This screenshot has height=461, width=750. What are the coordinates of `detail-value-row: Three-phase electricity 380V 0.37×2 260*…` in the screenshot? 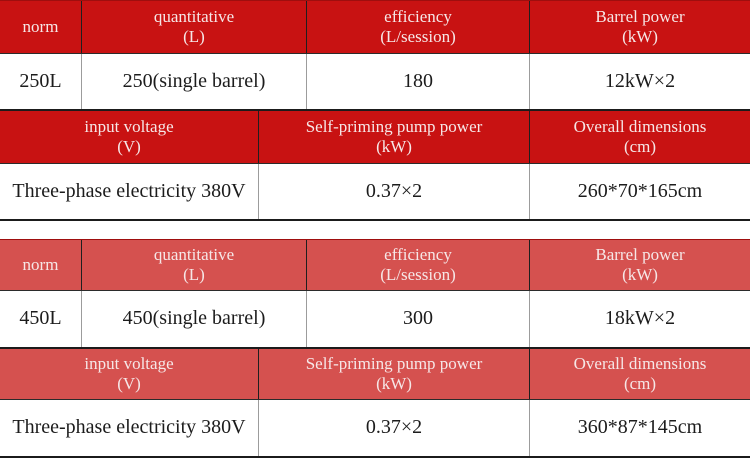 It's located at (375, 192).